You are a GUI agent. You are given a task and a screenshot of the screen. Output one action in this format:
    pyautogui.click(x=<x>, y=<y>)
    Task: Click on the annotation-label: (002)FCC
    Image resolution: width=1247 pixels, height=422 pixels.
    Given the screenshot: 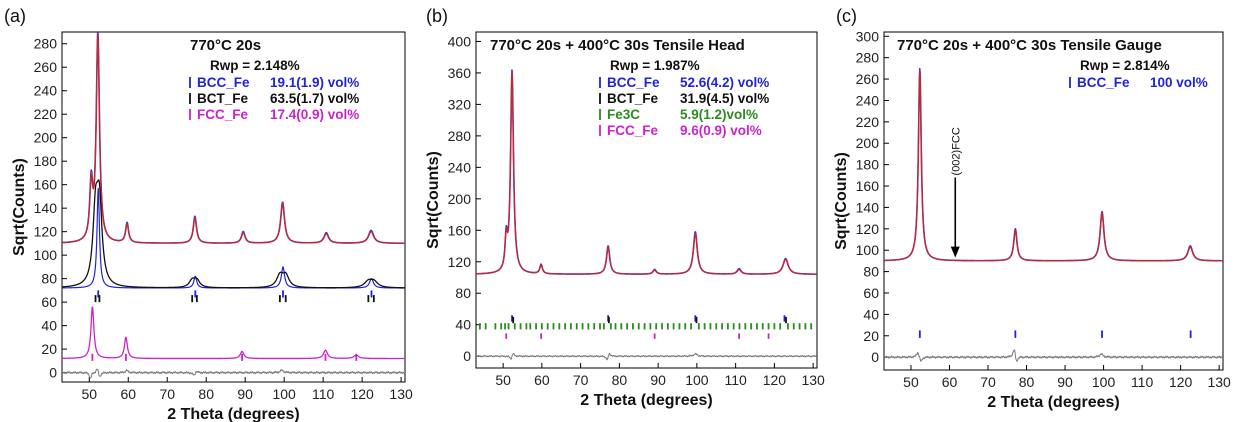 What is the action you would take?
    pyautogui.click(x=956, y=151)
    